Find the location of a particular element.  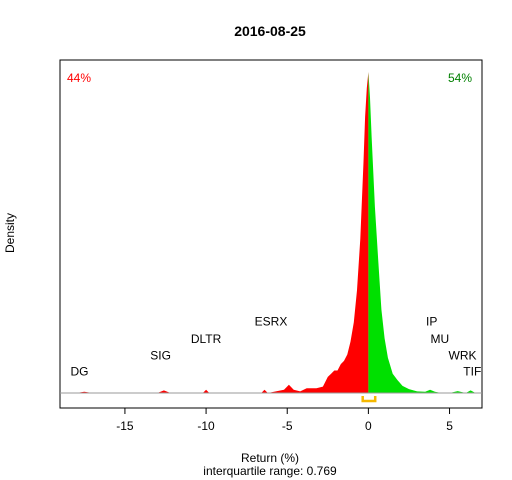

ticker-annotation: TIF is located at coordinates (472, 371).